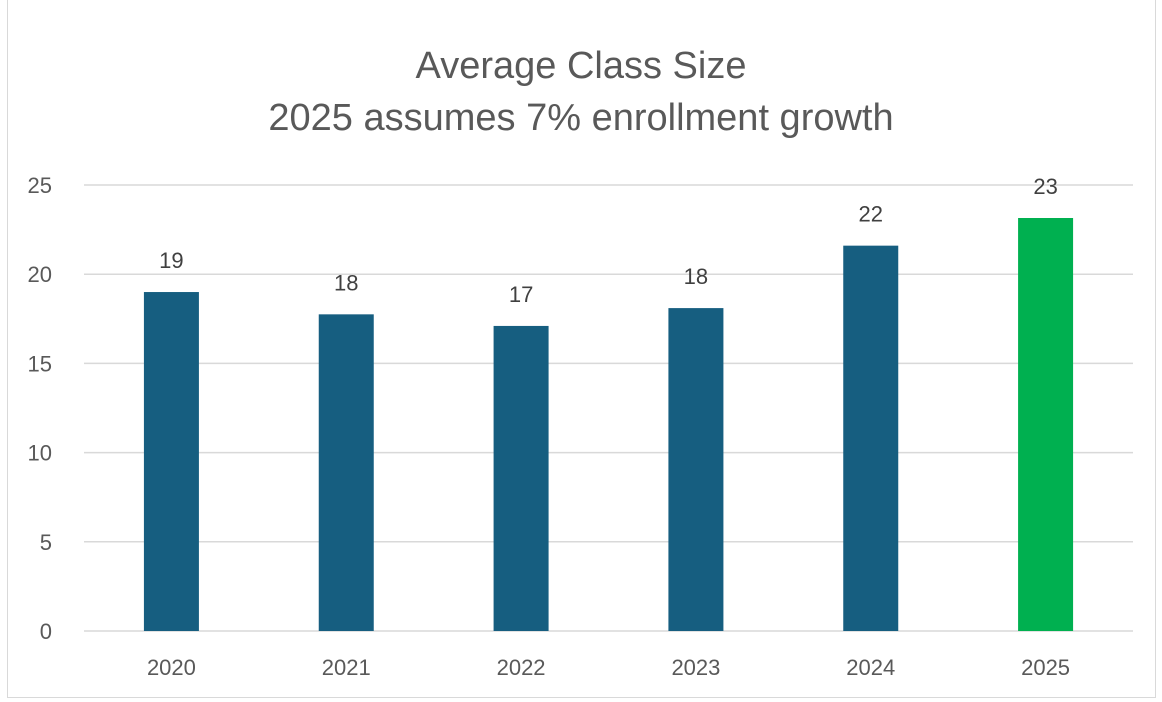  Describe the element at coordinates (40, 363) in the screenshot. I see `y-tick-label: 15` at that location.